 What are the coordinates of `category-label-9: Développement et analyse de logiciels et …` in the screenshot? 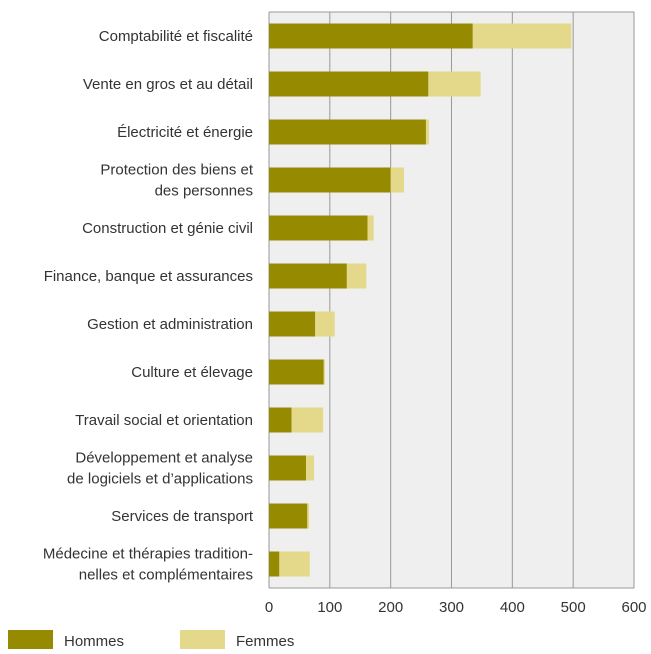 It's located at (160, 469).